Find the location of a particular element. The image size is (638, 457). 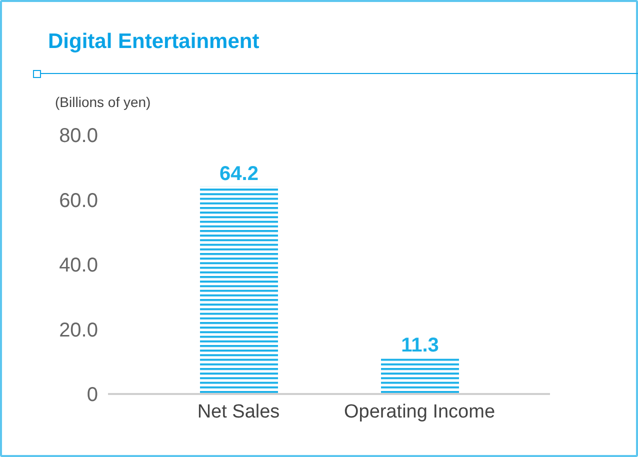

y-tick-label: 40.0 is located at coordinates (78, 265).